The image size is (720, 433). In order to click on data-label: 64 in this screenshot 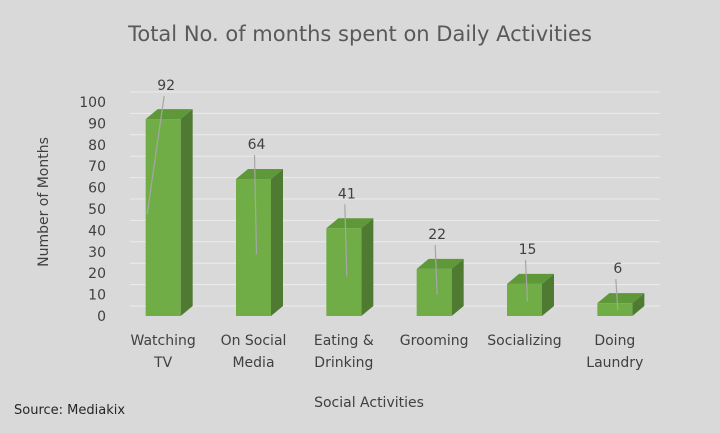, I will do `click(257, 145)`.